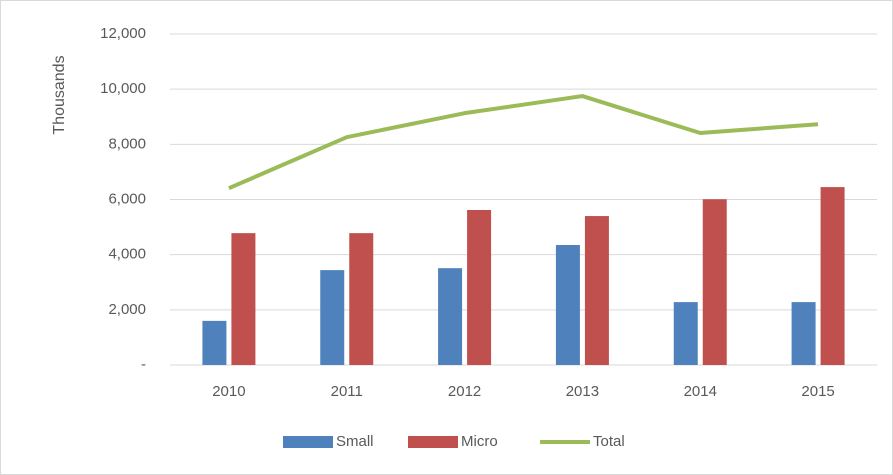 The image size is (893, 475). Describe the element at coordinates (127, 254) in the screenshot. I see `y-tick-label: 4,000` at that location.